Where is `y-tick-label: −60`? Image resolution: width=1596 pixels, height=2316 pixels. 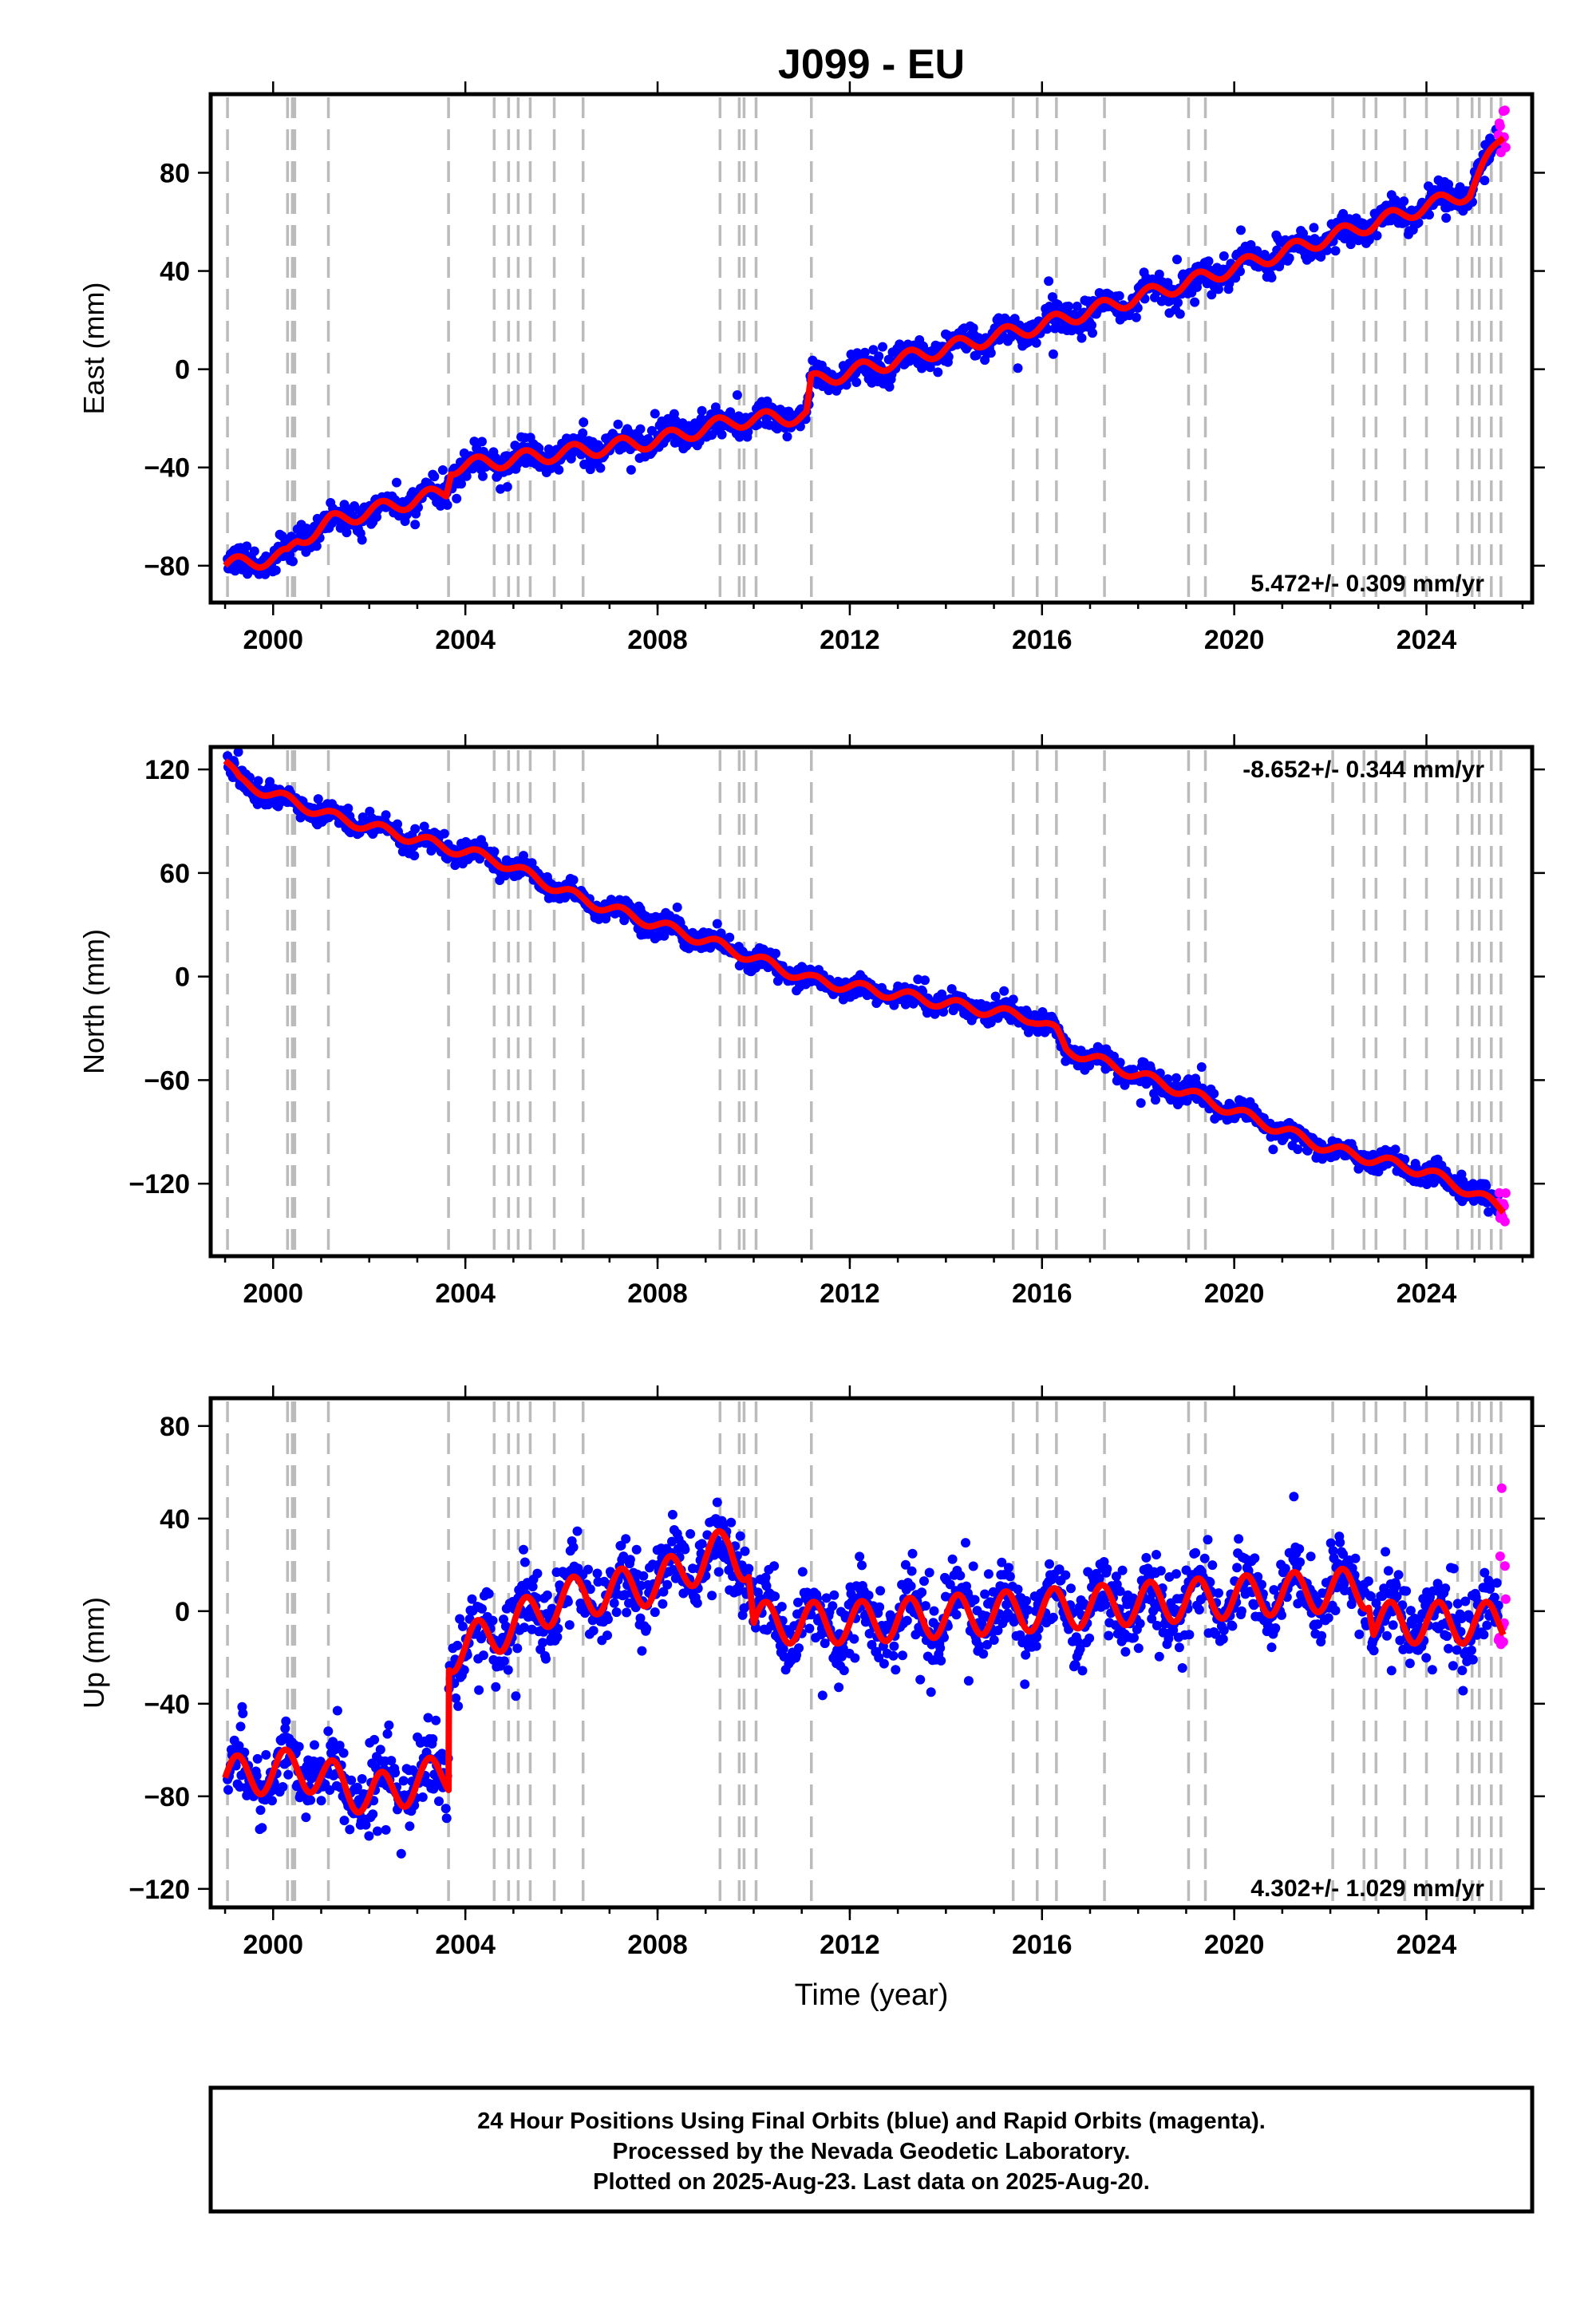 y-tick-label: −60 is located at coordinates (167, 1080).